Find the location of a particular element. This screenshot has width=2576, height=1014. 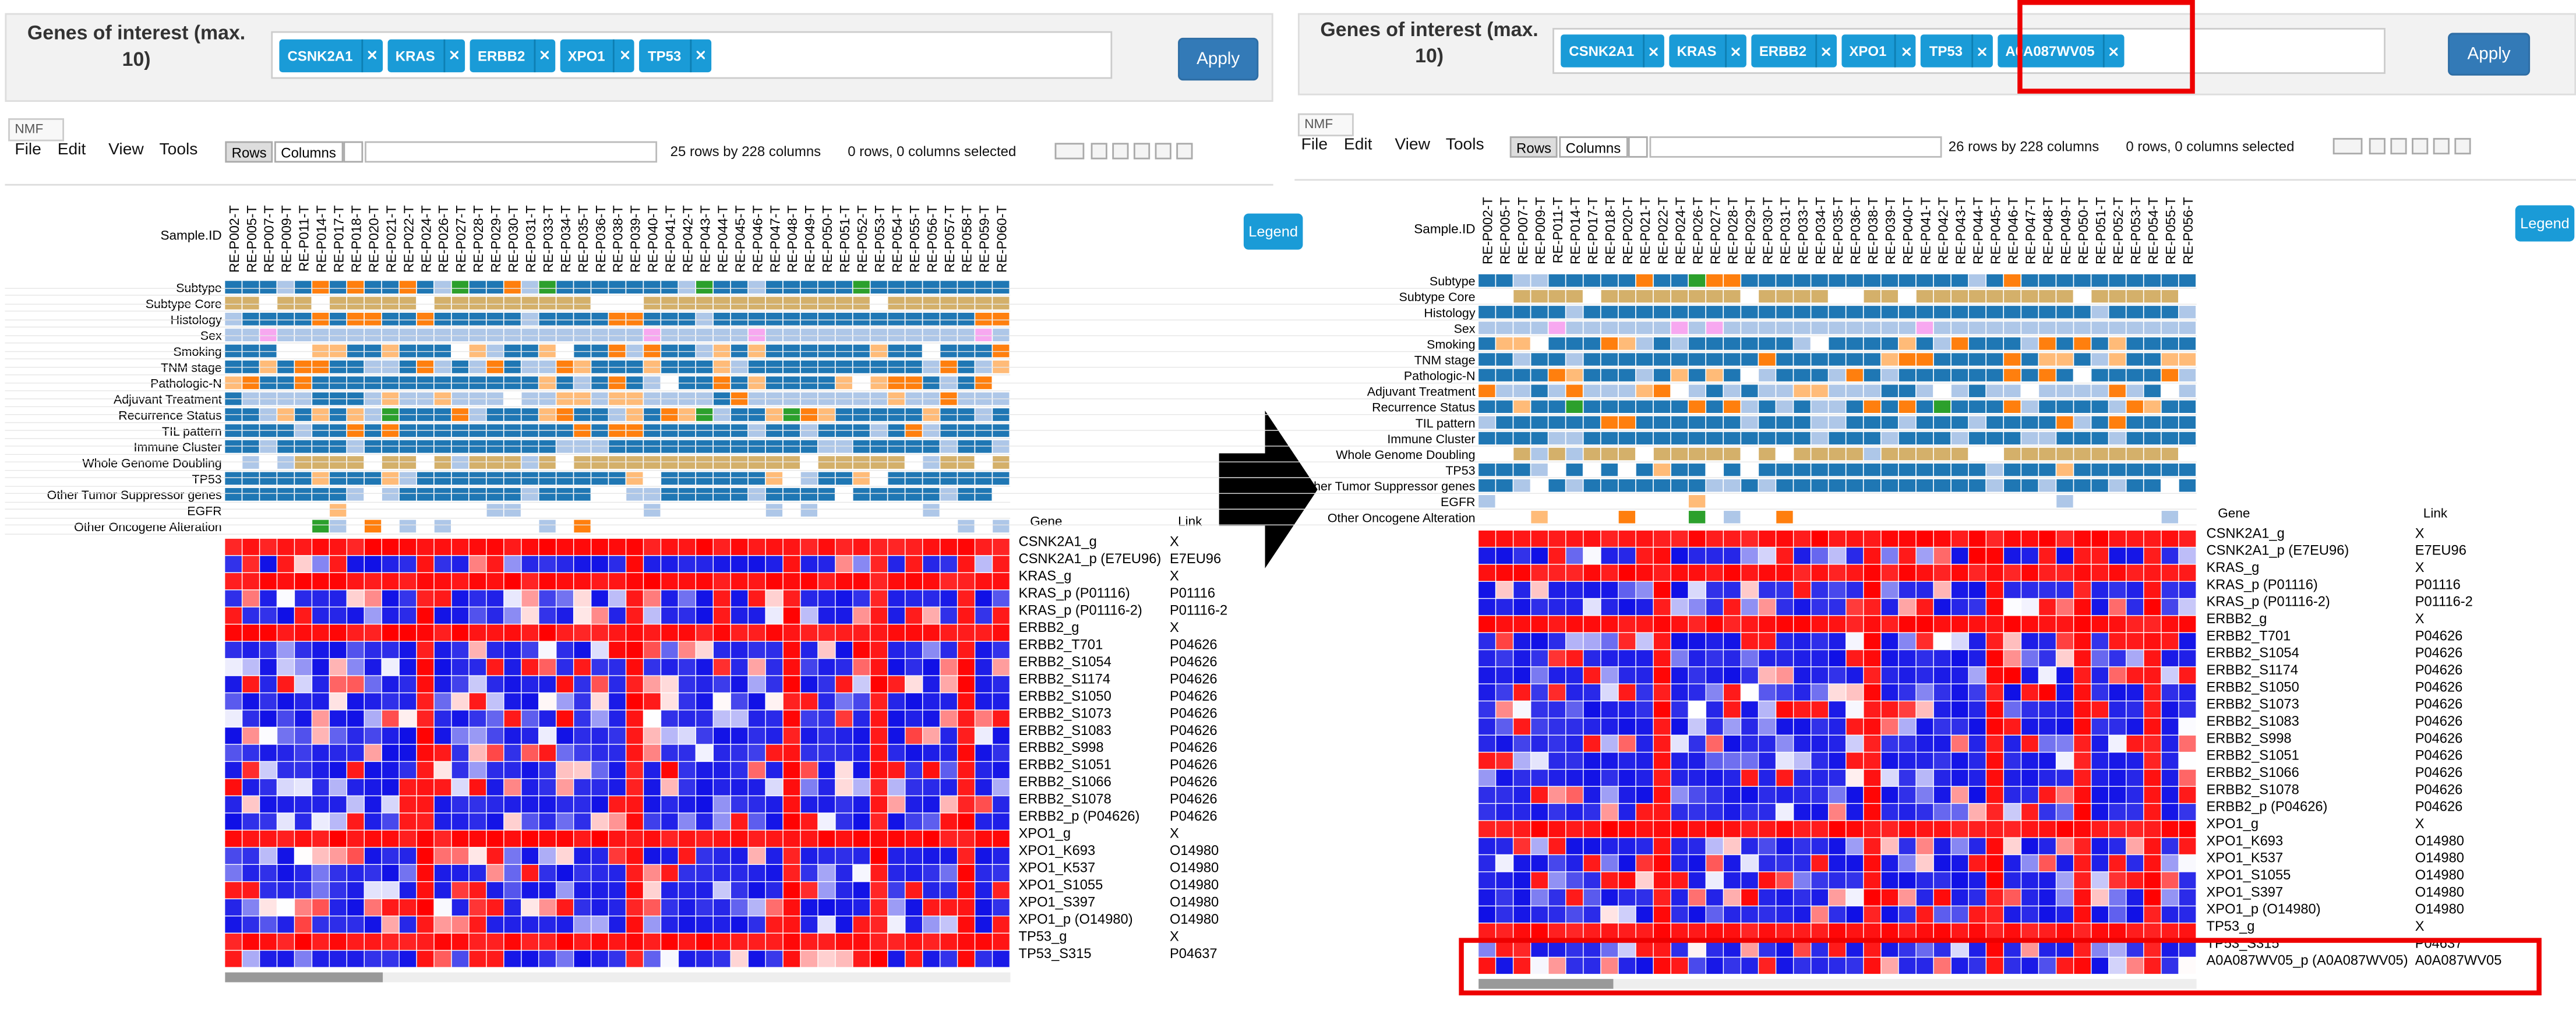

gene-chip: TP53 is located at coordinates (675, 55).